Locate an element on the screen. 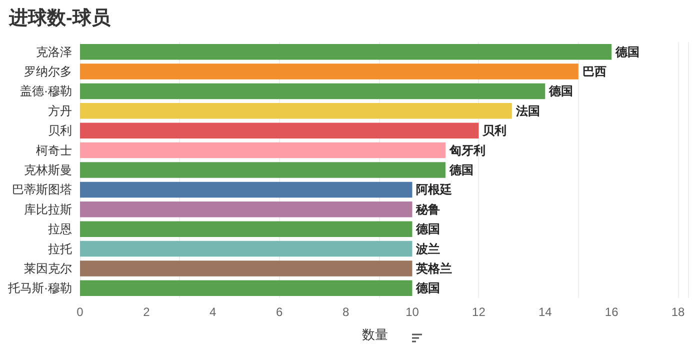 Image resolution: width=700 pixels, height=348 pixels. x-tick-label: 10 is located at coordinates (413, 312).